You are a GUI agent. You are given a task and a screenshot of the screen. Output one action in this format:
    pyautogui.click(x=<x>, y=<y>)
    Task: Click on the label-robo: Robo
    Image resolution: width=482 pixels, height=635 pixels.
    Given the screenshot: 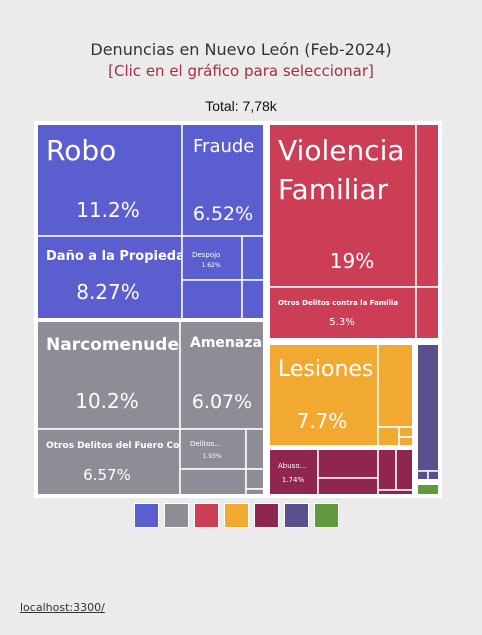 What is the action you would take?
    pyautogui.click(x=81, y=150)
    